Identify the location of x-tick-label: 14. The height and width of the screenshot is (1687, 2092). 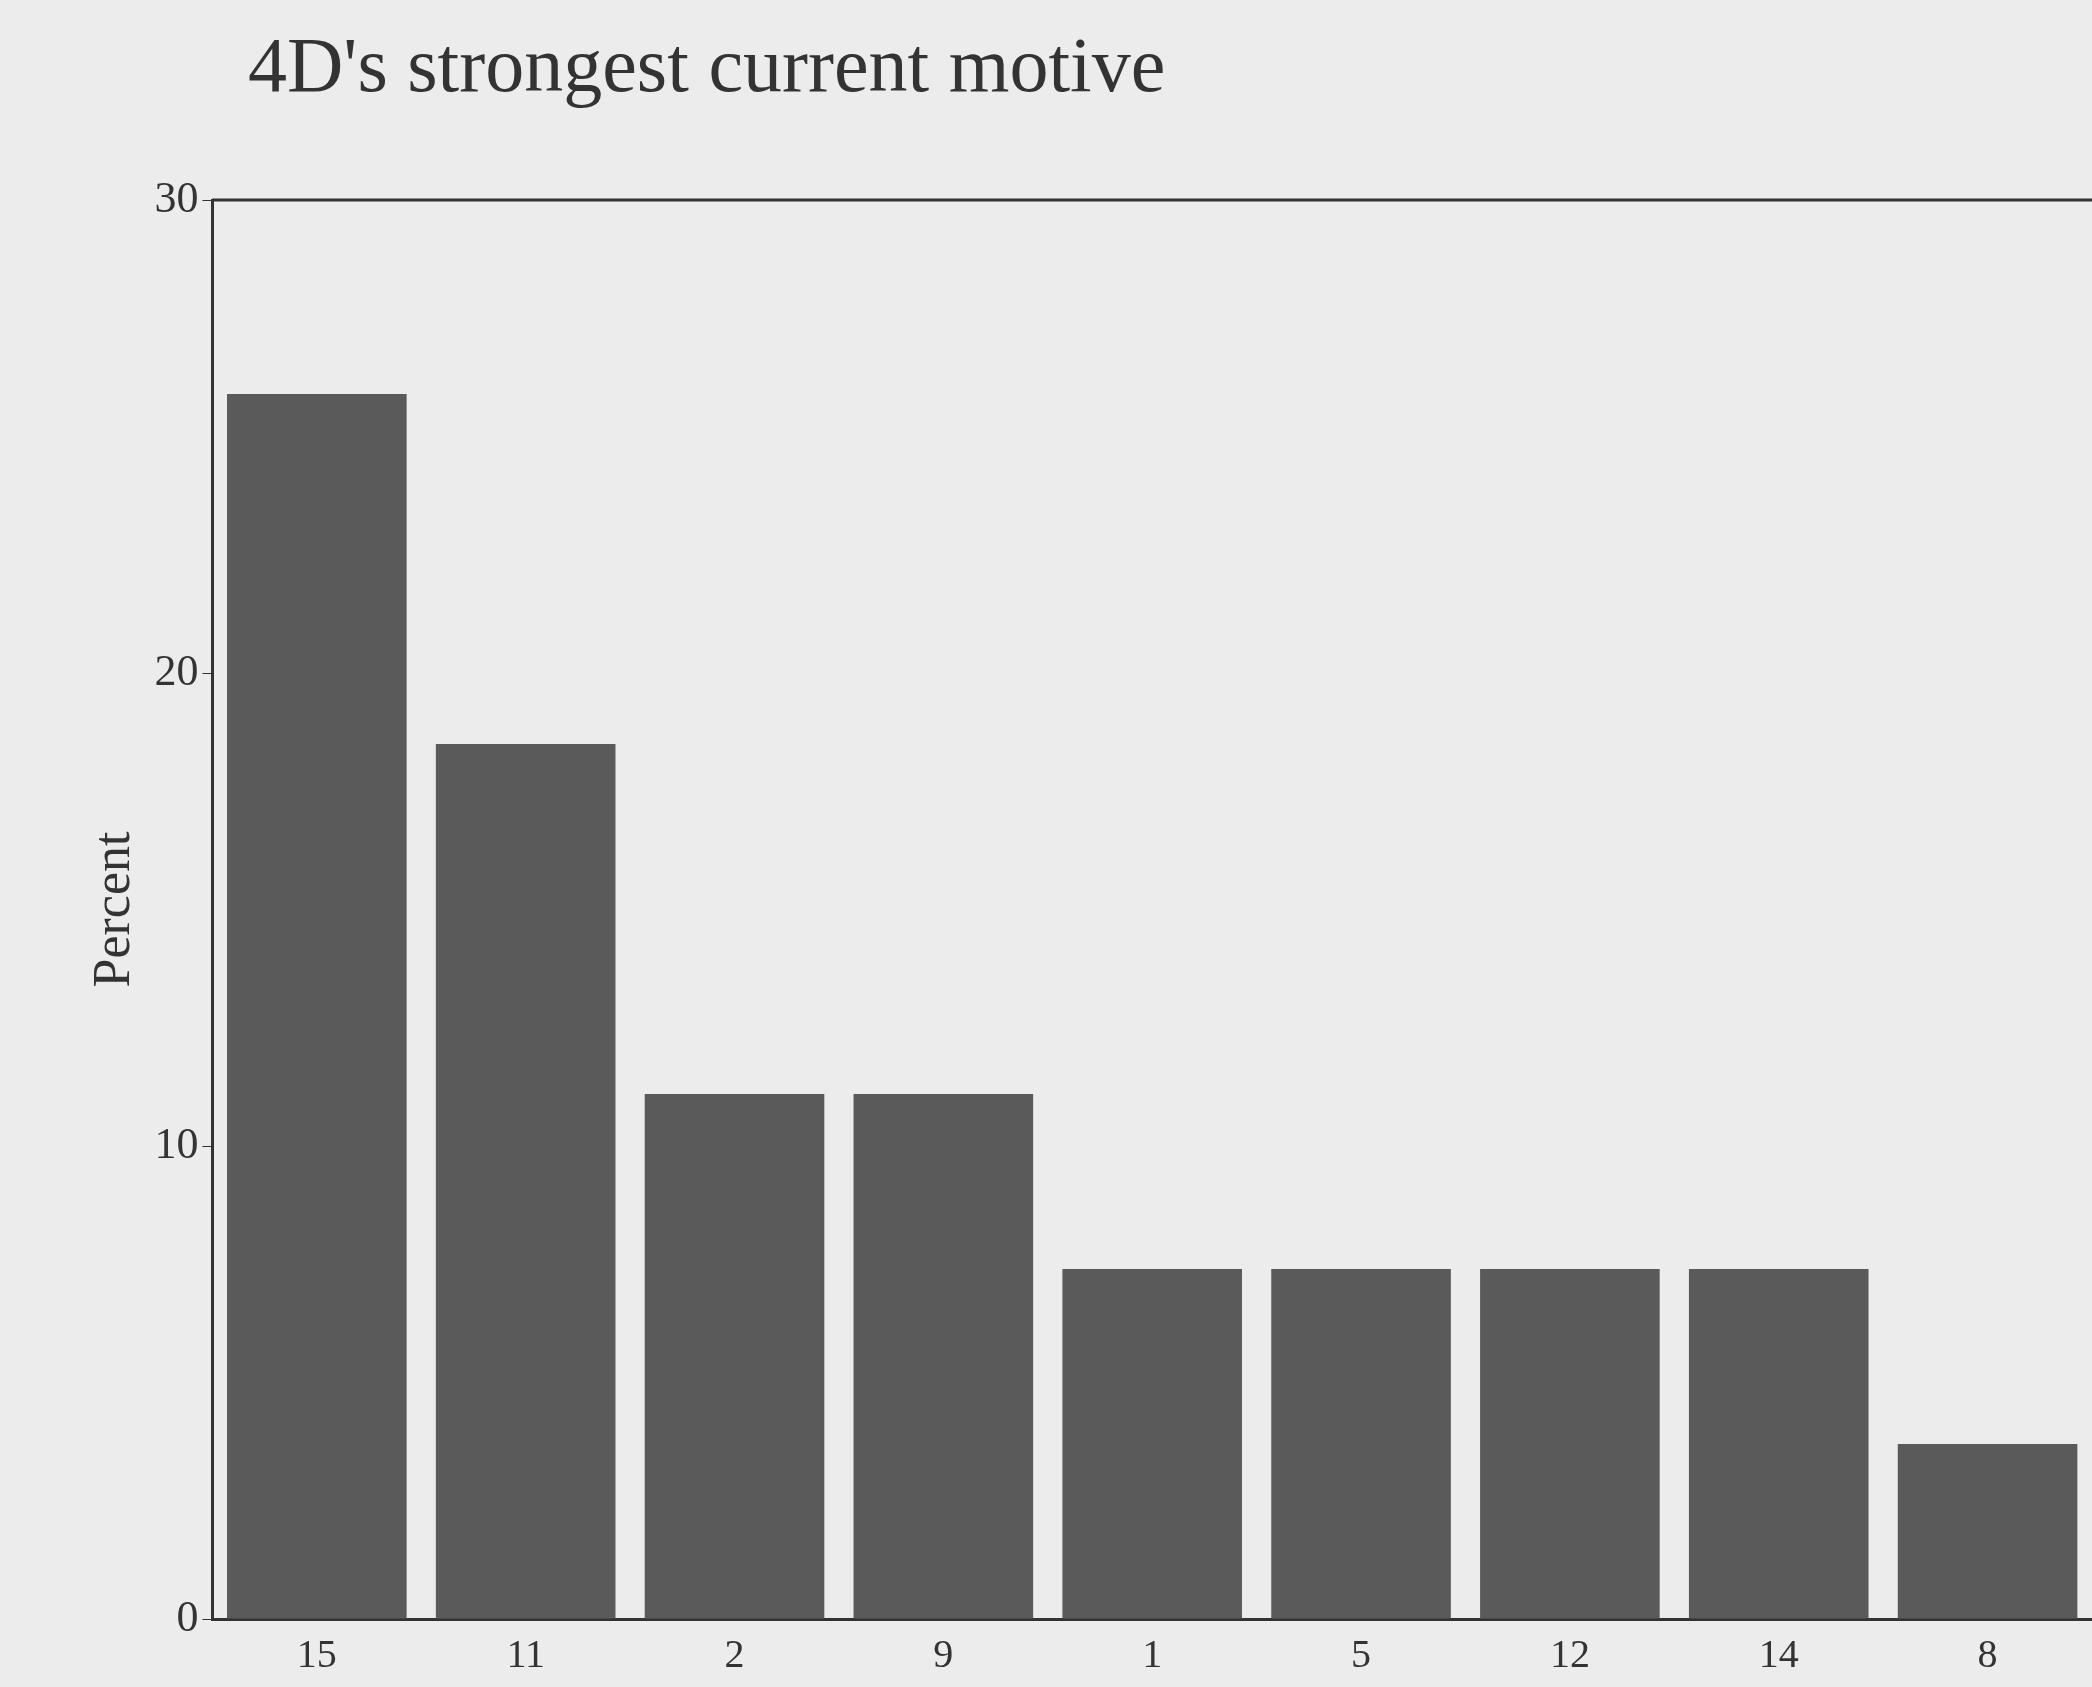
(1778, 1653).